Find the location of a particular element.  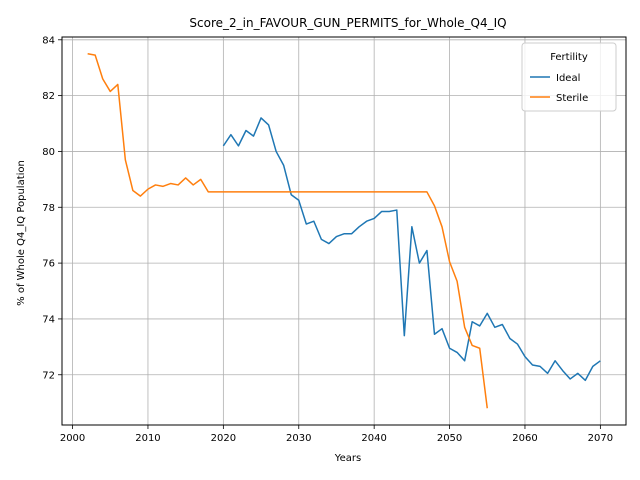

y-tick-label: 82 is located at coordinates (48, 96).